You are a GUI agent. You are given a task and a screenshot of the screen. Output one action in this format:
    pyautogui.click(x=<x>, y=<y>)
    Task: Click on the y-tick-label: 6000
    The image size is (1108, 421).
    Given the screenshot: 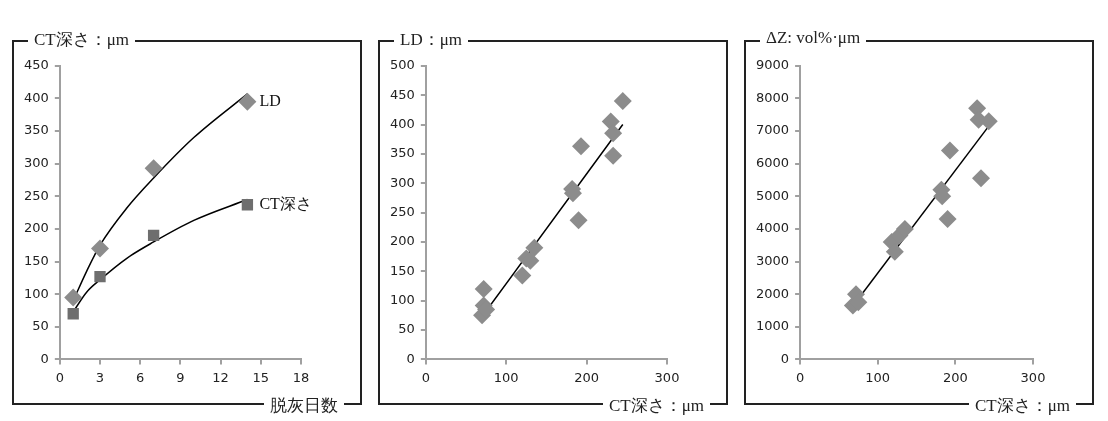 What is the action you would take?
    pyautogui.click(x=772, y=163)
    